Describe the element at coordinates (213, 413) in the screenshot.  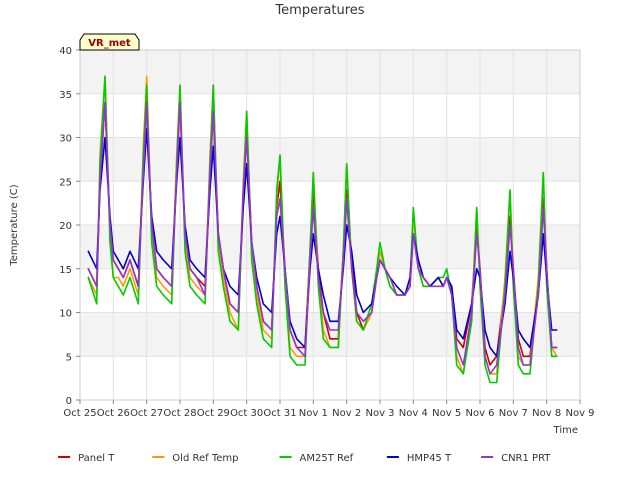
I see `x-tick-label: Oct 29` at that location.